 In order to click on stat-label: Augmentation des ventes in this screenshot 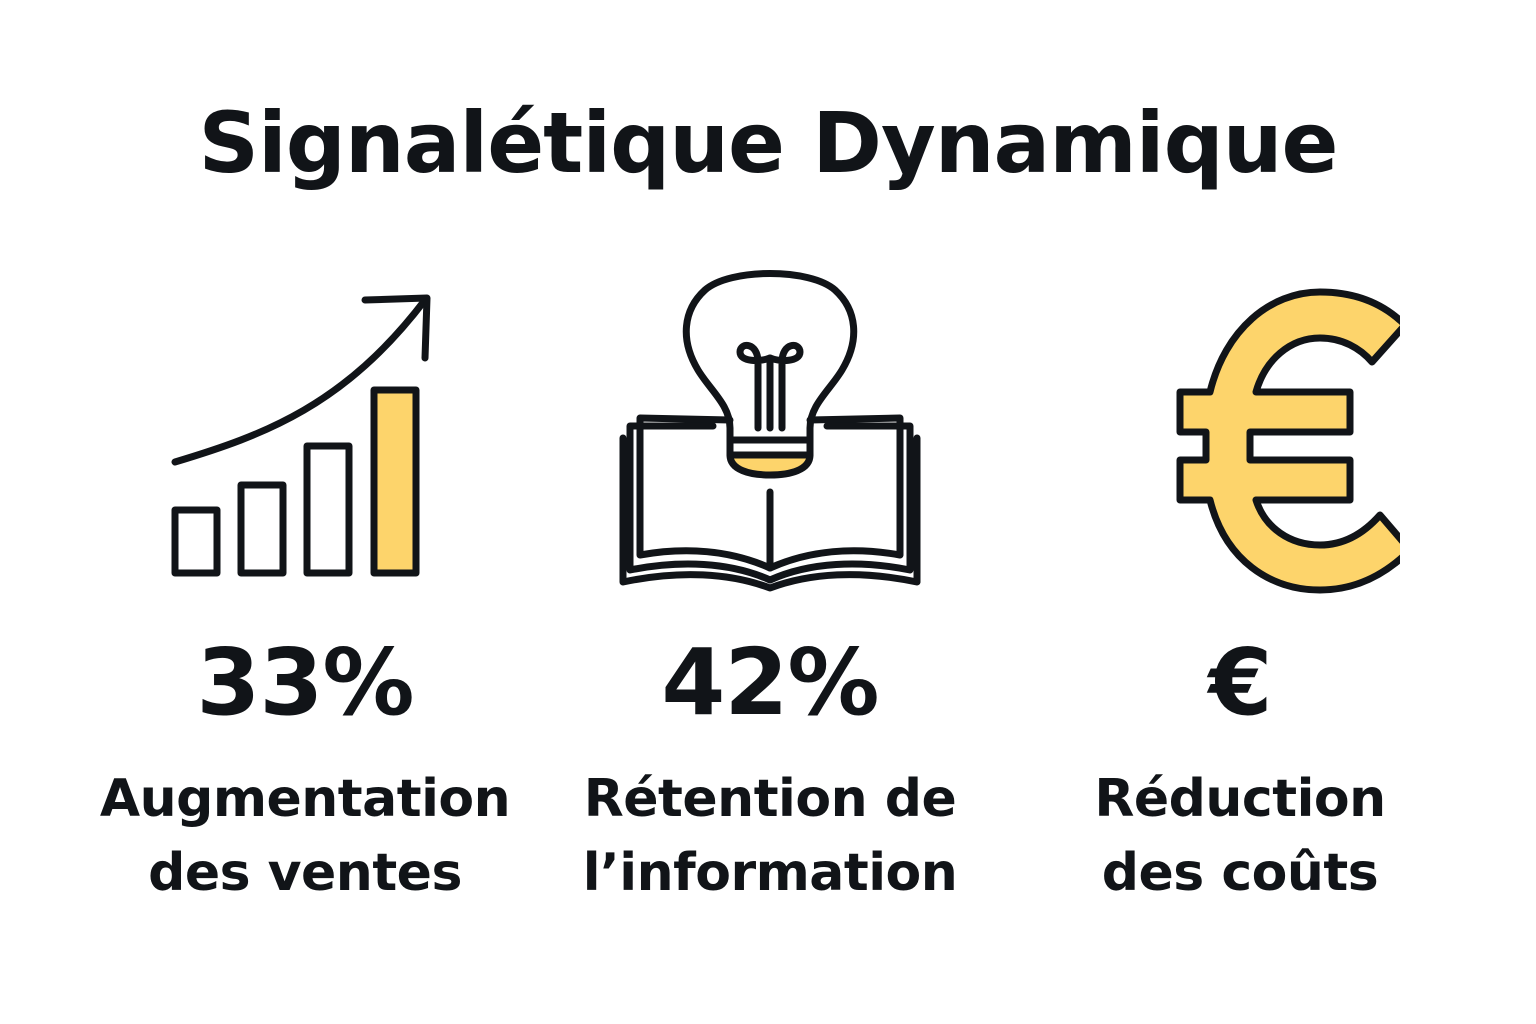, I will do `click(305, 836)`.